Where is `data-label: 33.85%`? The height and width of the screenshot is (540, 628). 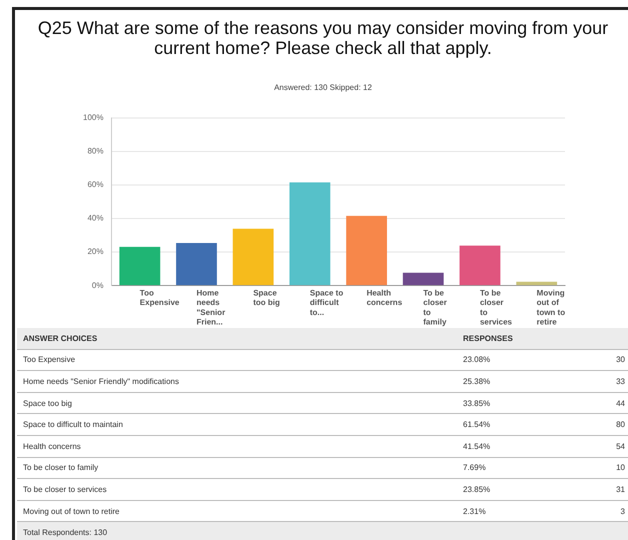
data-label: 33.85% is located at coordinates (528, 403).